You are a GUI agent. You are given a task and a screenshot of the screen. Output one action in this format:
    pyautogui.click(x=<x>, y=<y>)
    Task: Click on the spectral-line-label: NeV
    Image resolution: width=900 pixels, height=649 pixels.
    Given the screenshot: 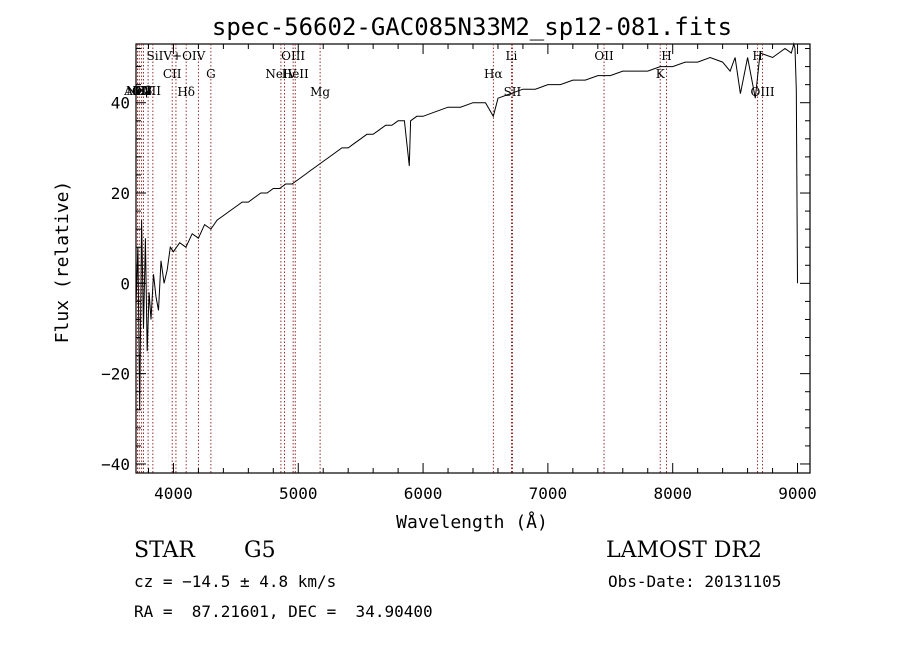 What is the action you would take?
    pyautogui.click(x=139, y=91)
    